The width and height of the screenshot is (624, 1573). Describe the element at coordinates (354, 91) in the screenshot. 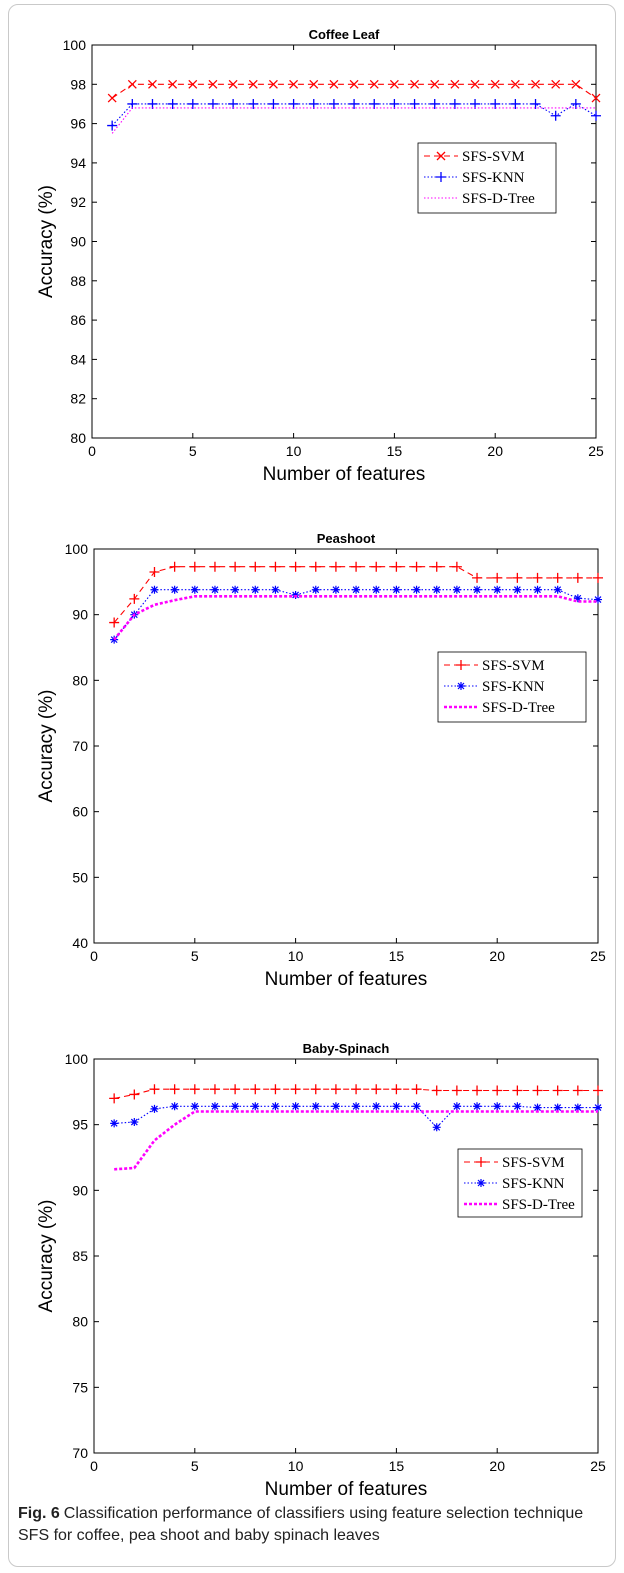

I see `series-sfs-svm` at that location.